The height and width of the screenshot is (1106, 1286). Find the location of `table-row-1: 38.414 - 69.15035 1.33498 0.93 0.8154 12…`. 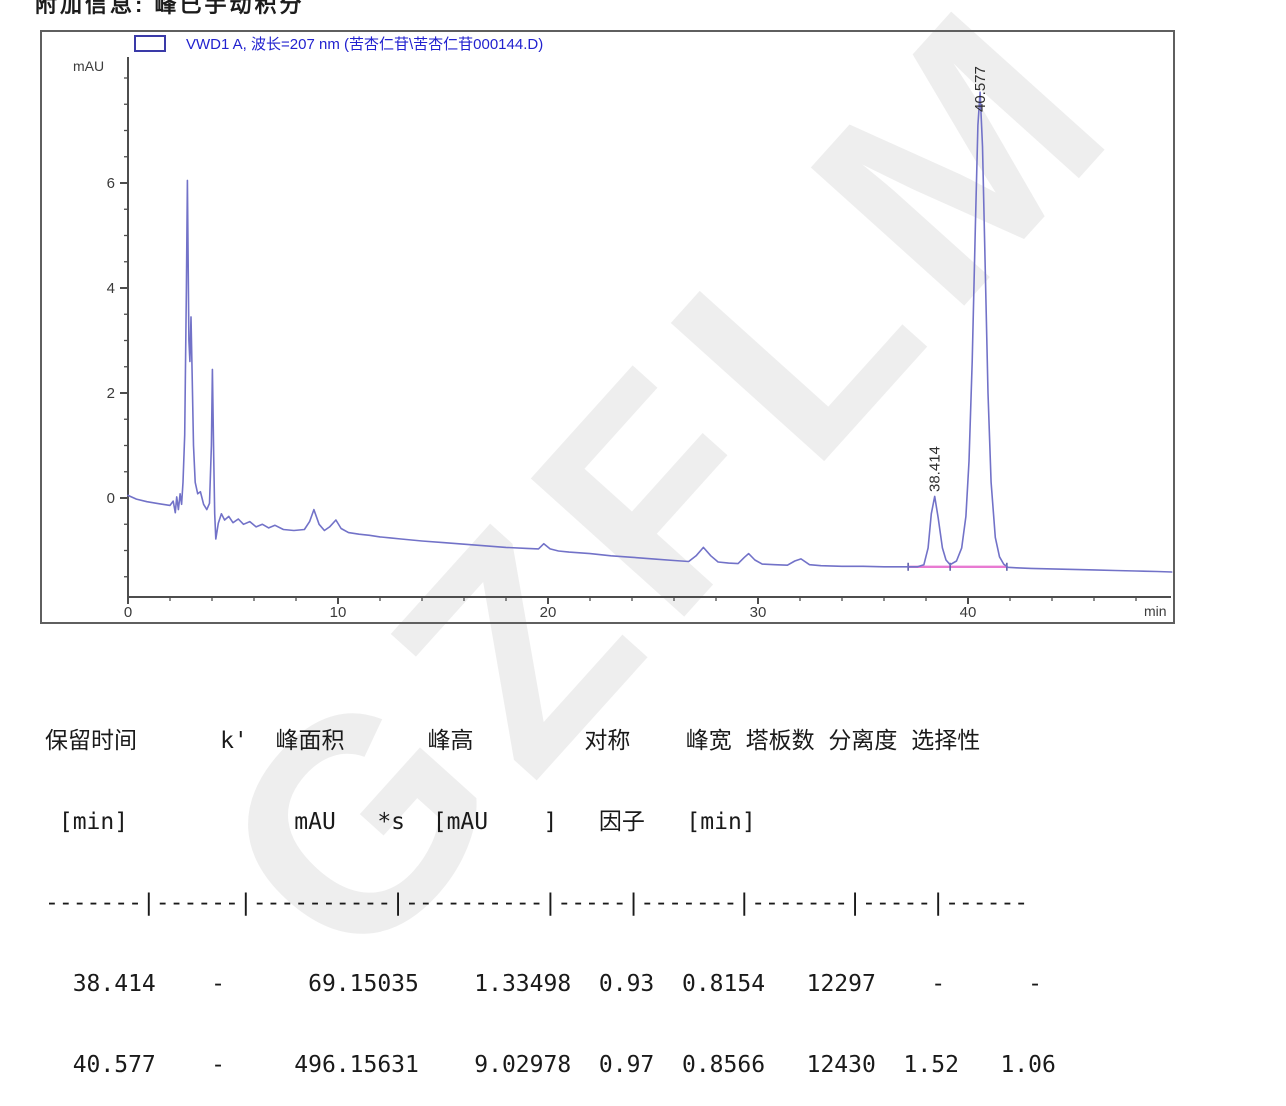

table-row-1: 38.414 - 69.15035 1.33498 0.93 0.8154 12… is located at coordinates (543, 984).